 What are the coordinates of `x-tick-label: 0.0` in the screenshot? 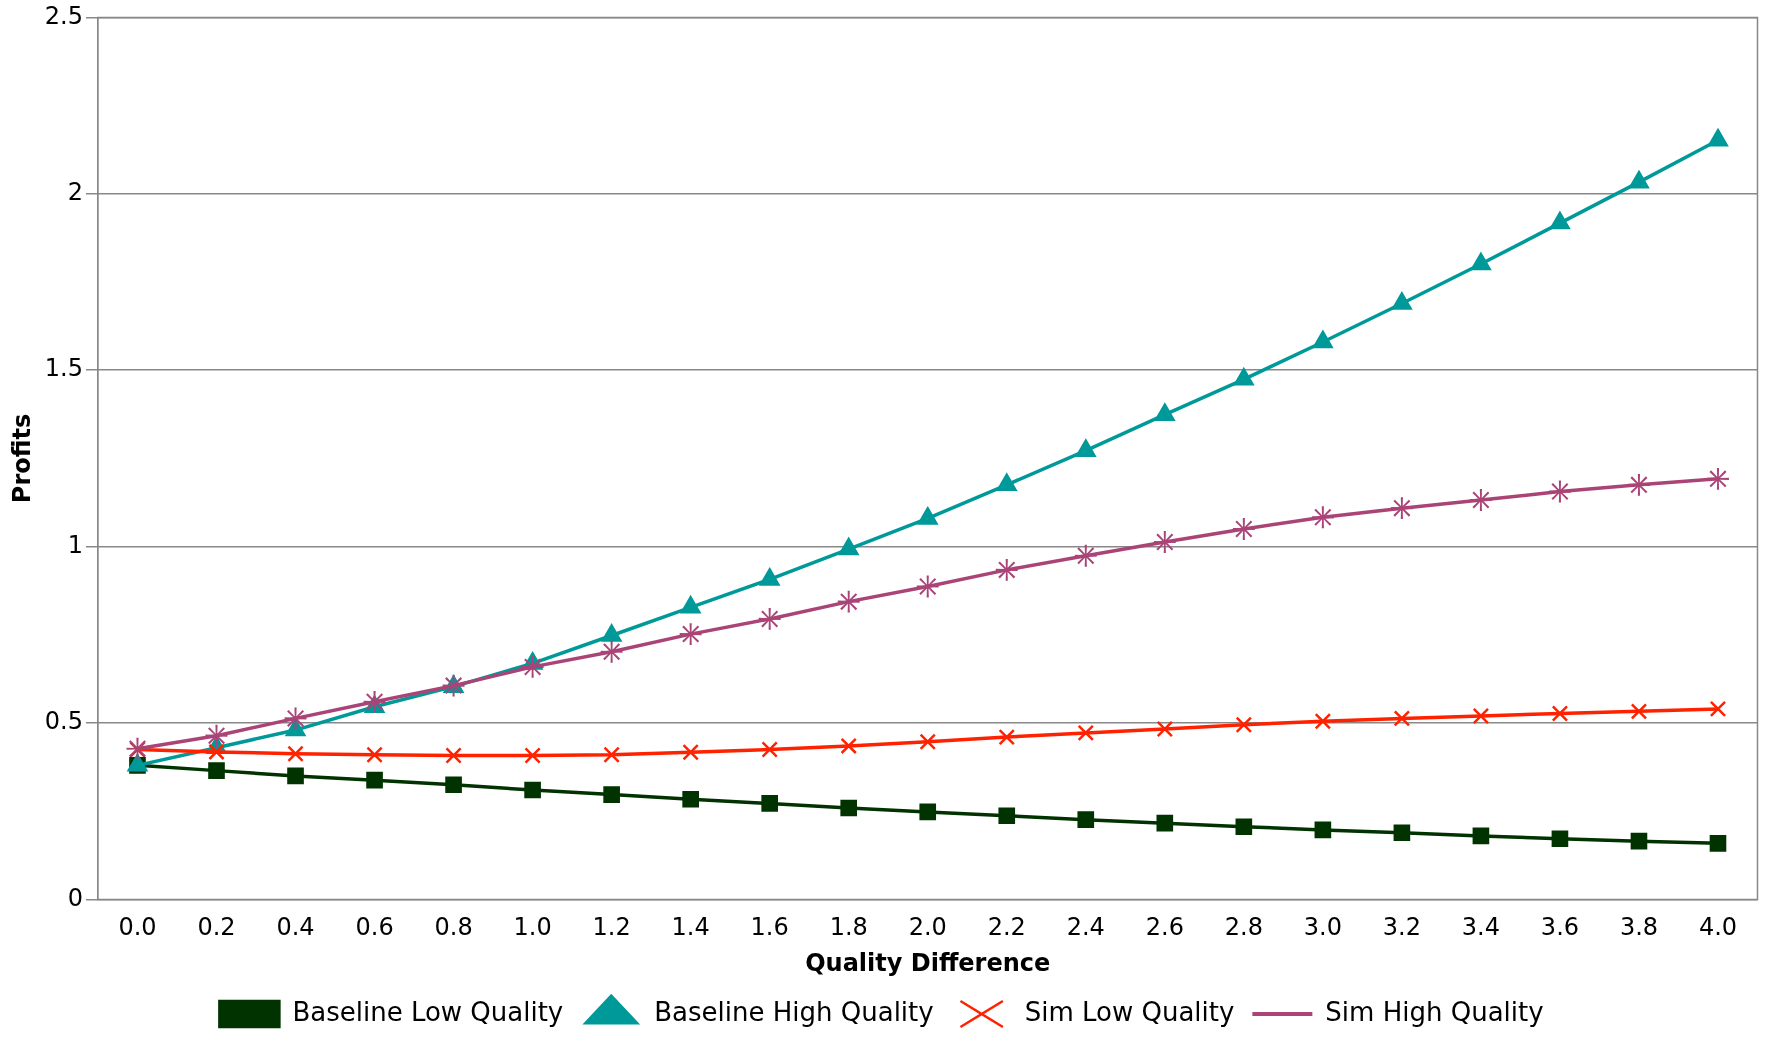 It's located at (137, 927).